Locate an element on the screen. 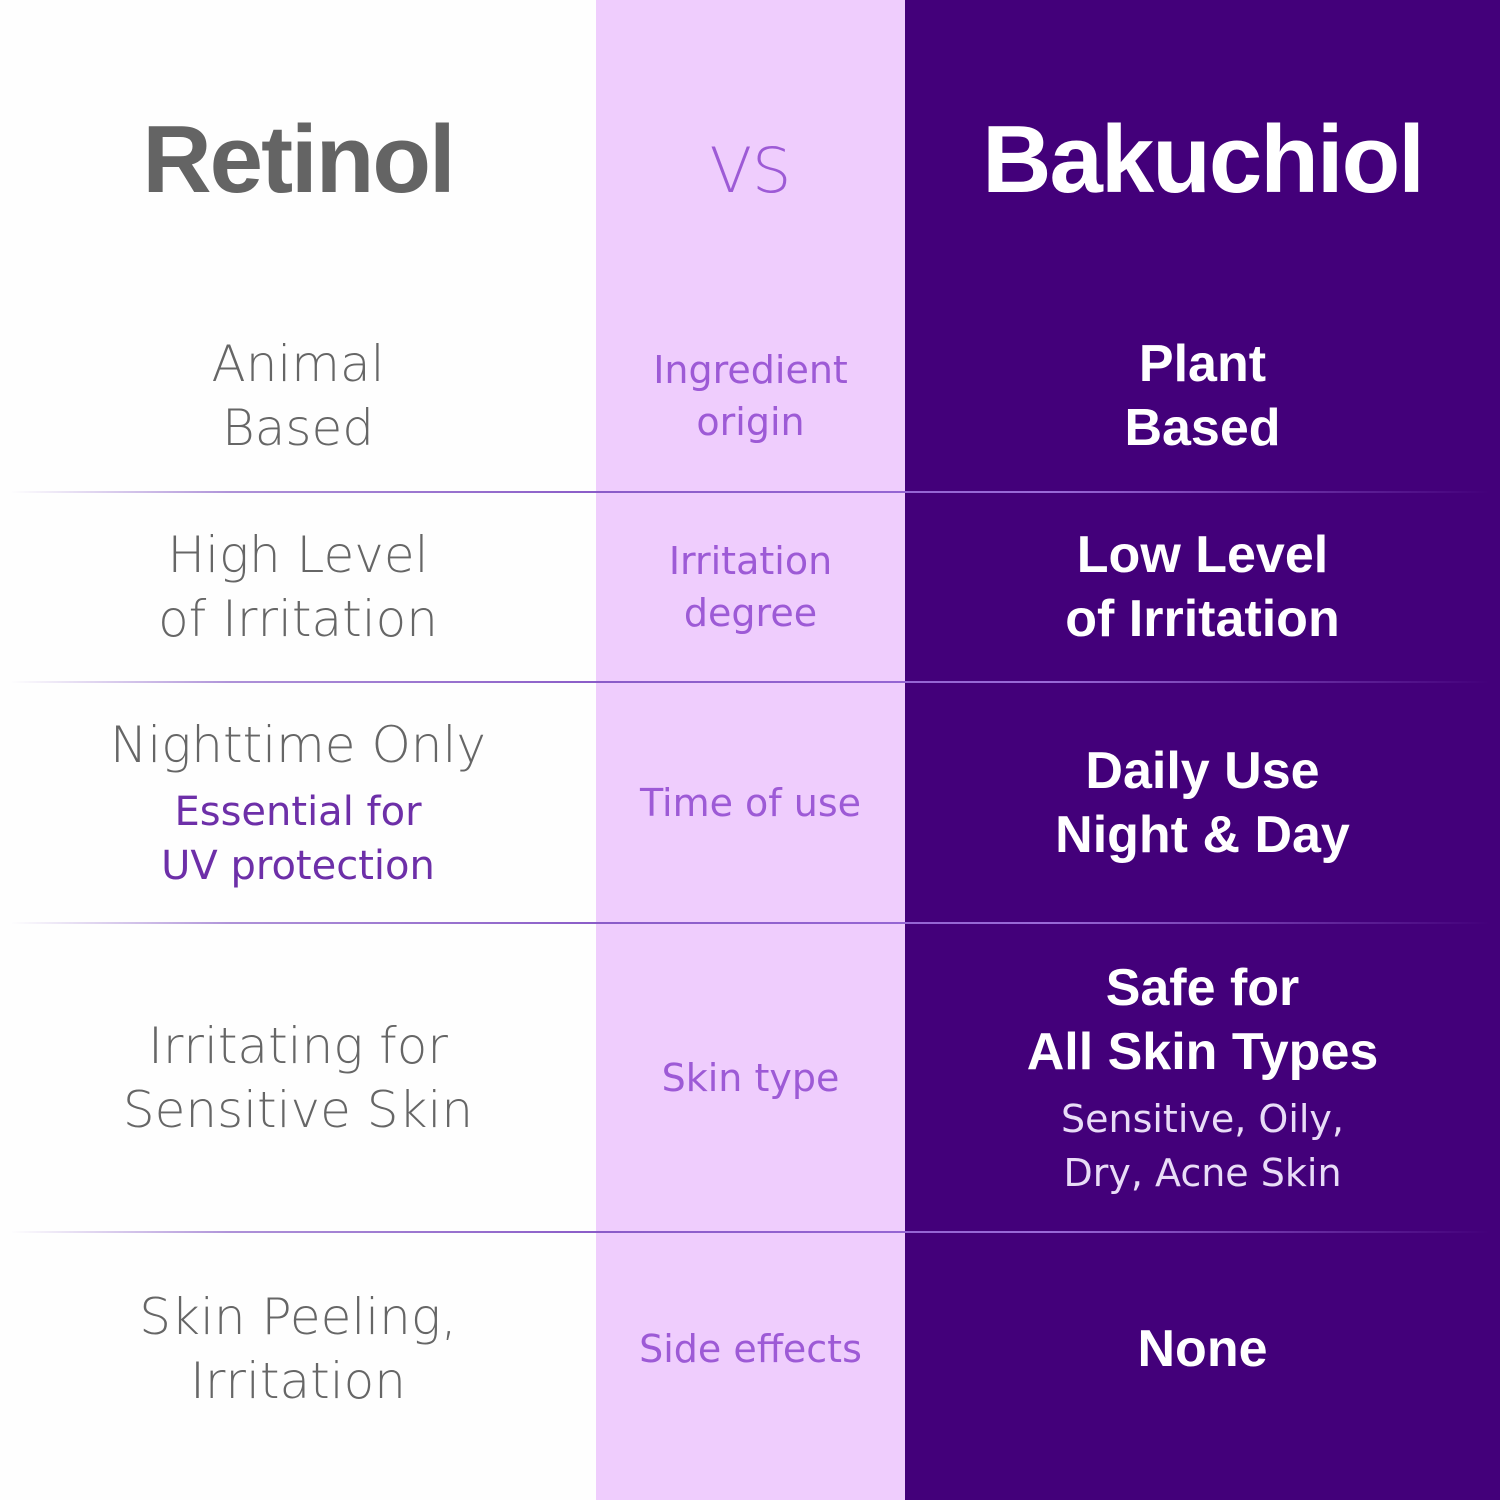 Image resolution: width=1500 pixels, height=1500 pixels. vs-label: VS is located at coordinates (750, 170).